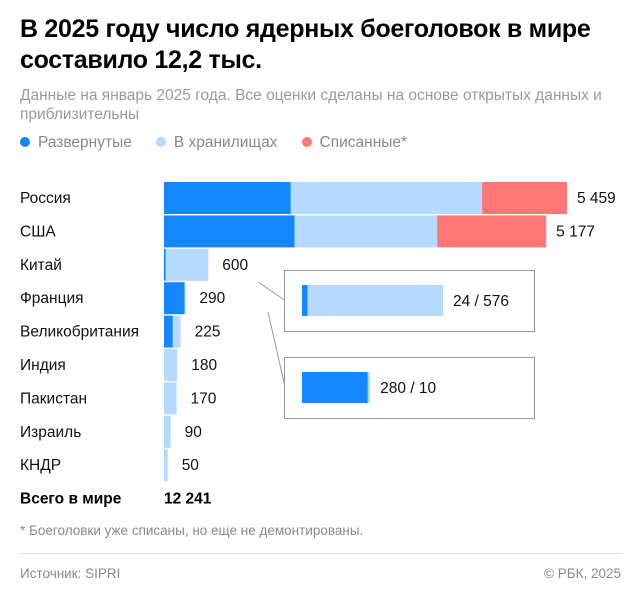  What do you see at coordinates (306, 141) in the screenshot?
I see `legend-swatch-retired` at bounding box center [306, 141].